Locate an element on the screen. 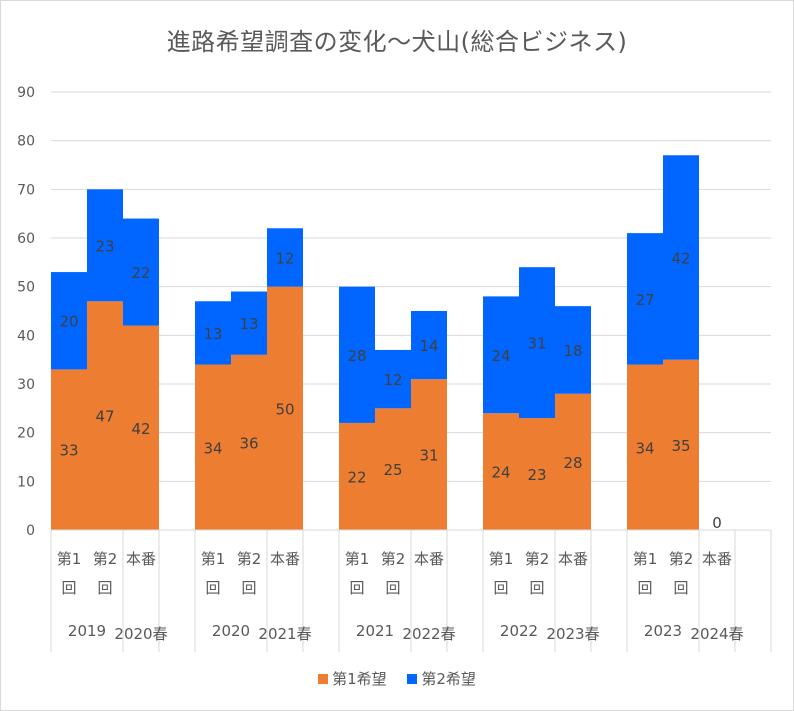 Image resolution: width=794 pixels, height=711 pixels. data-label: 20 is located at coordinates (68, 322).